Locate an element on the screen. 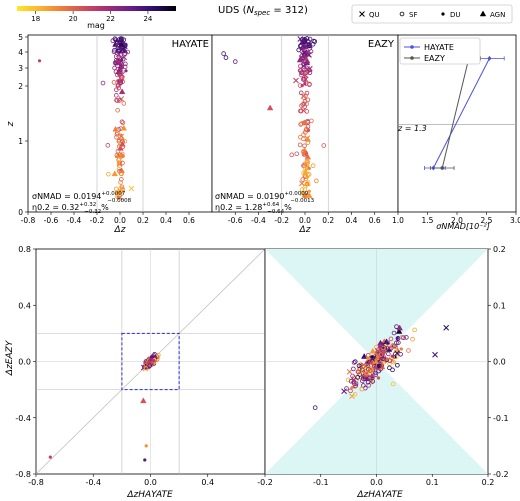 The image size is (520, 501). panel-dz-xlabel: ΔzHAYATE is located at coordinates (149, 495).